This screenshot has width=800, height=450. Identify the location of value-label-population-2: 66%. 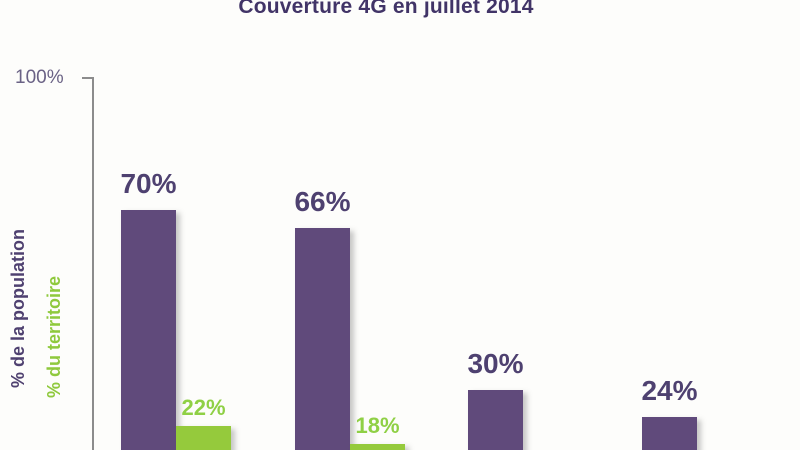
(322, 201).